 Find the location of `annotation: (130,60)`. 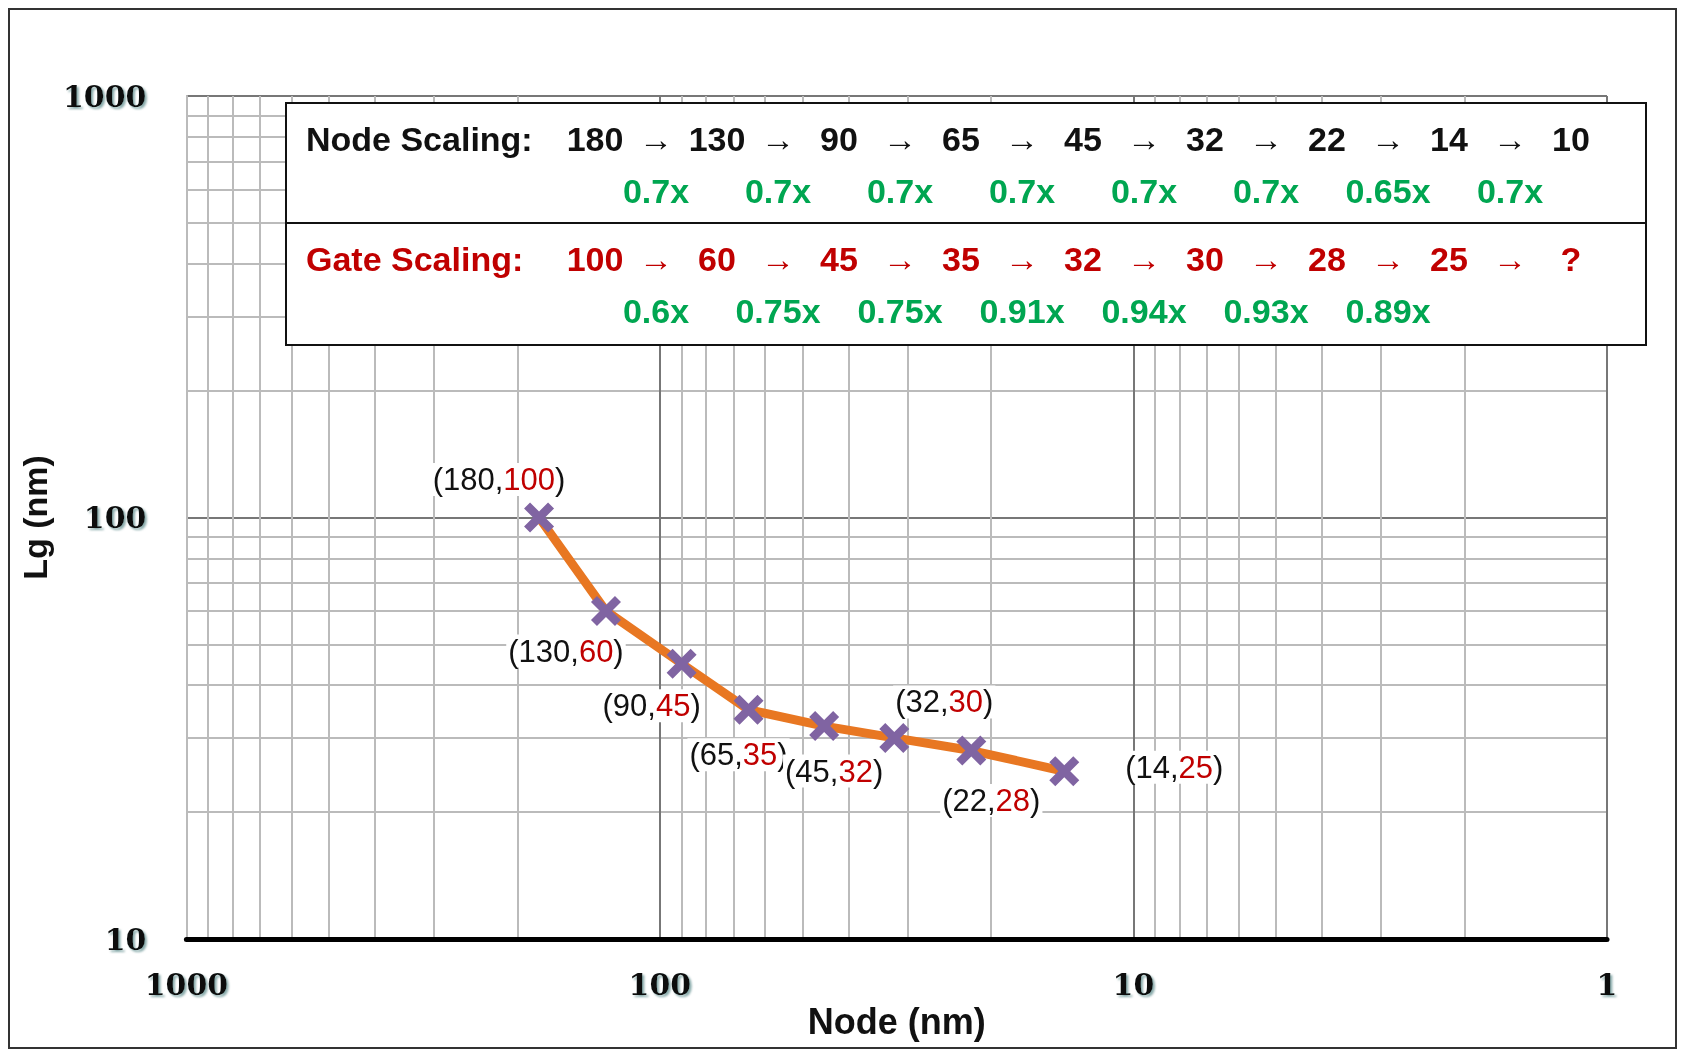

annotation: (130,60) is located at coordinates (566, 651).